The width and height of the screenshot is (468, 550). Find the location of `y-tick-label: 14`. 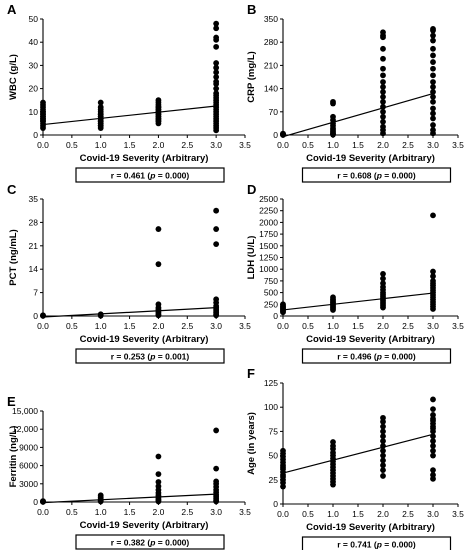

y-tick-label: 14 is located at coordinates (34, 269).